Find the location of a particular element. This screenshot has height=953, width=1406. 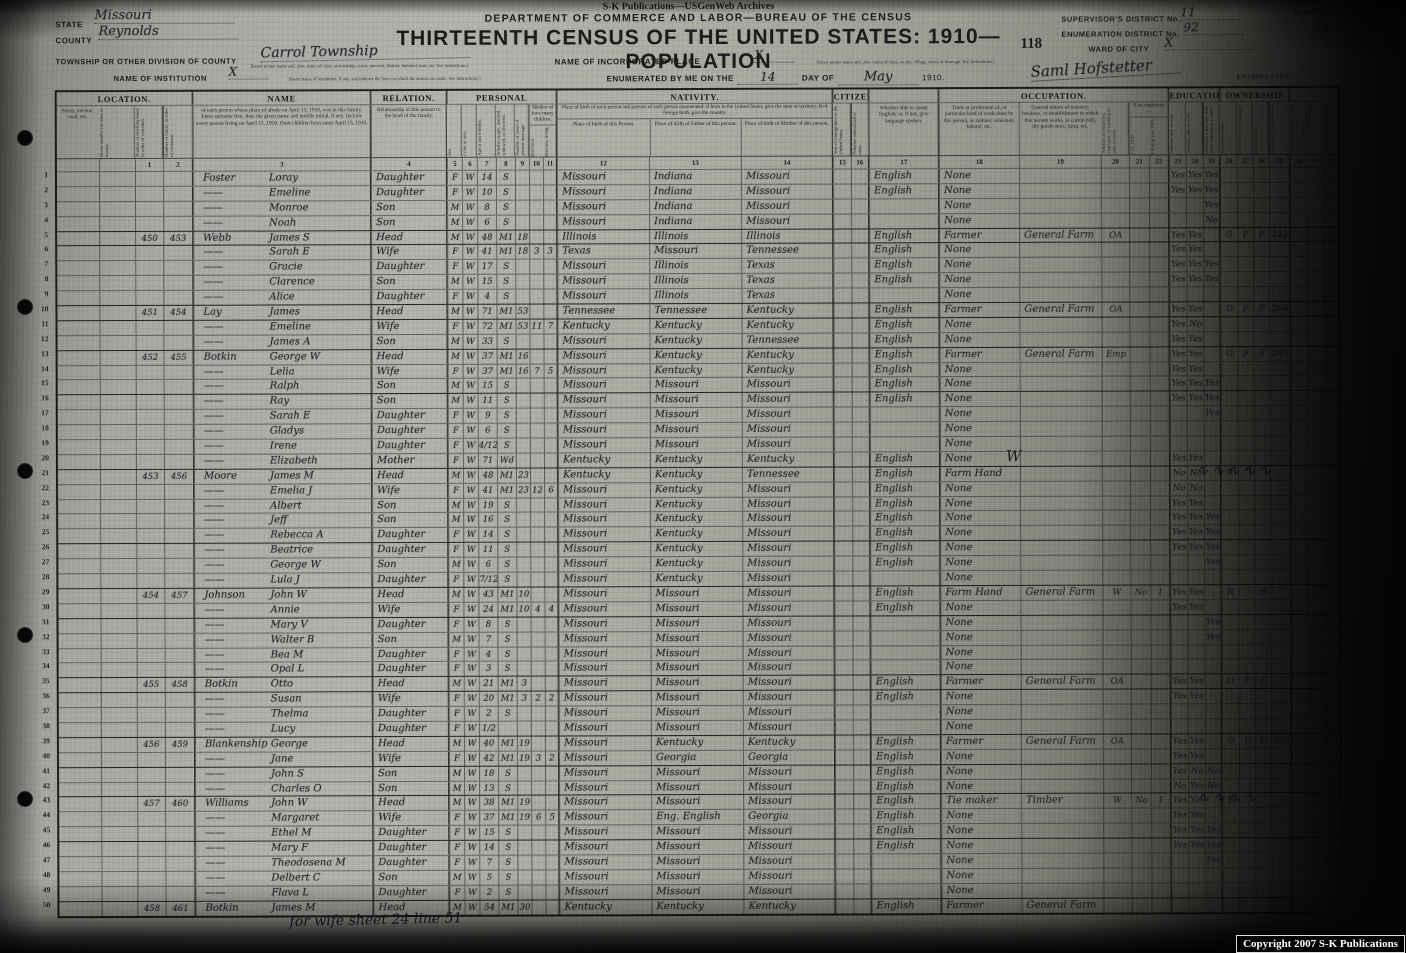

given-name: Bea M is located at coordinates (287, 654).